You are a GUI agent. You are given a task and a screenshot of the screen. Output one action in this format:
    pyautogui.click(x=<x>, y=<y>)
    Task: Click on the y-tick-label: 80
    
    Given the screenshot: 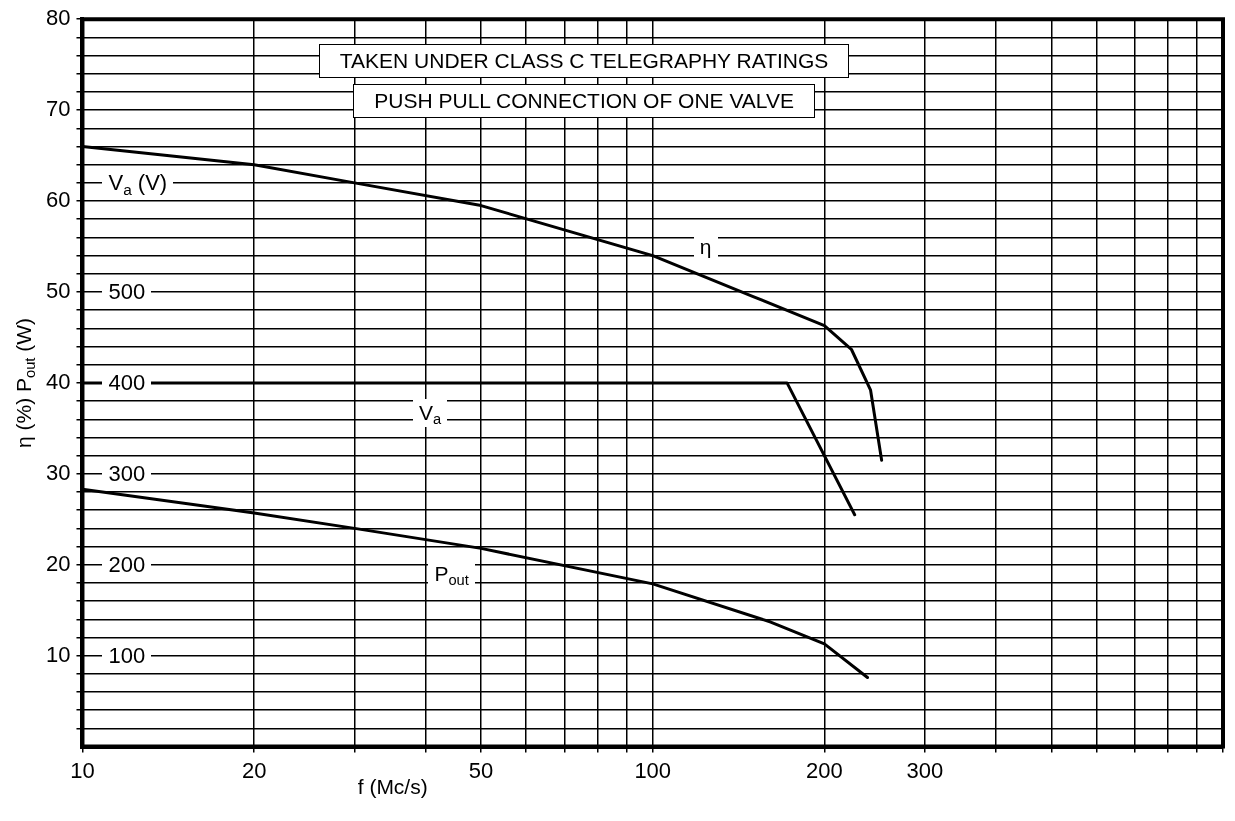 What is the action you would take?
    pyautogui.click(x=58, y=18)
    